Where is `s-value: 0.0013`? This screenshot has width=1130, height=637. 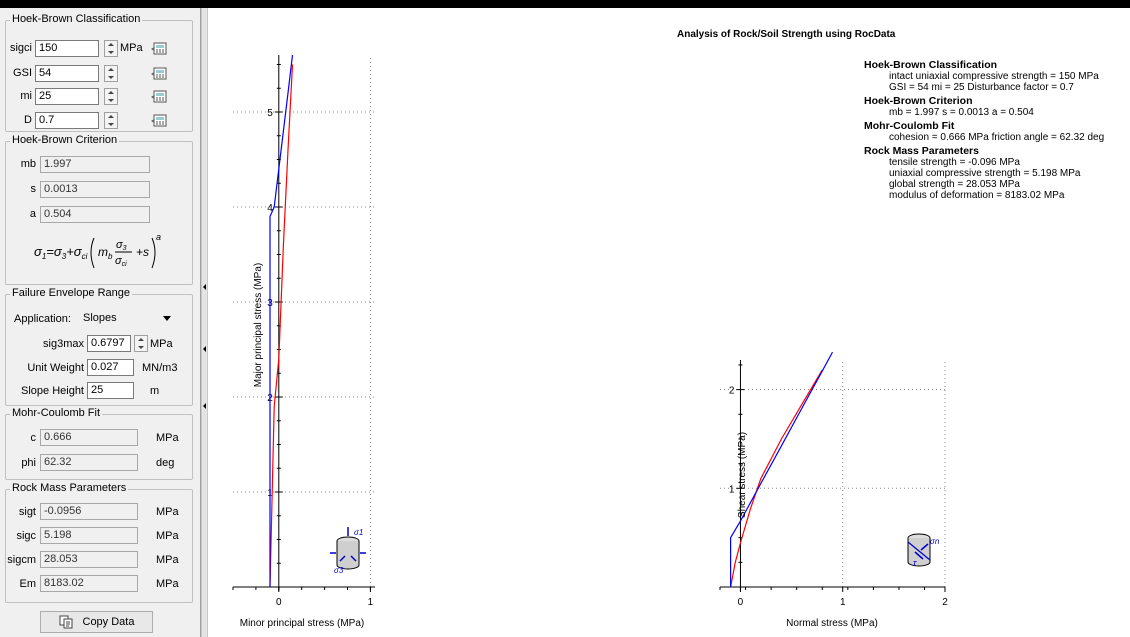 s-value: 0.0013 is located at coordinates (95, 189).